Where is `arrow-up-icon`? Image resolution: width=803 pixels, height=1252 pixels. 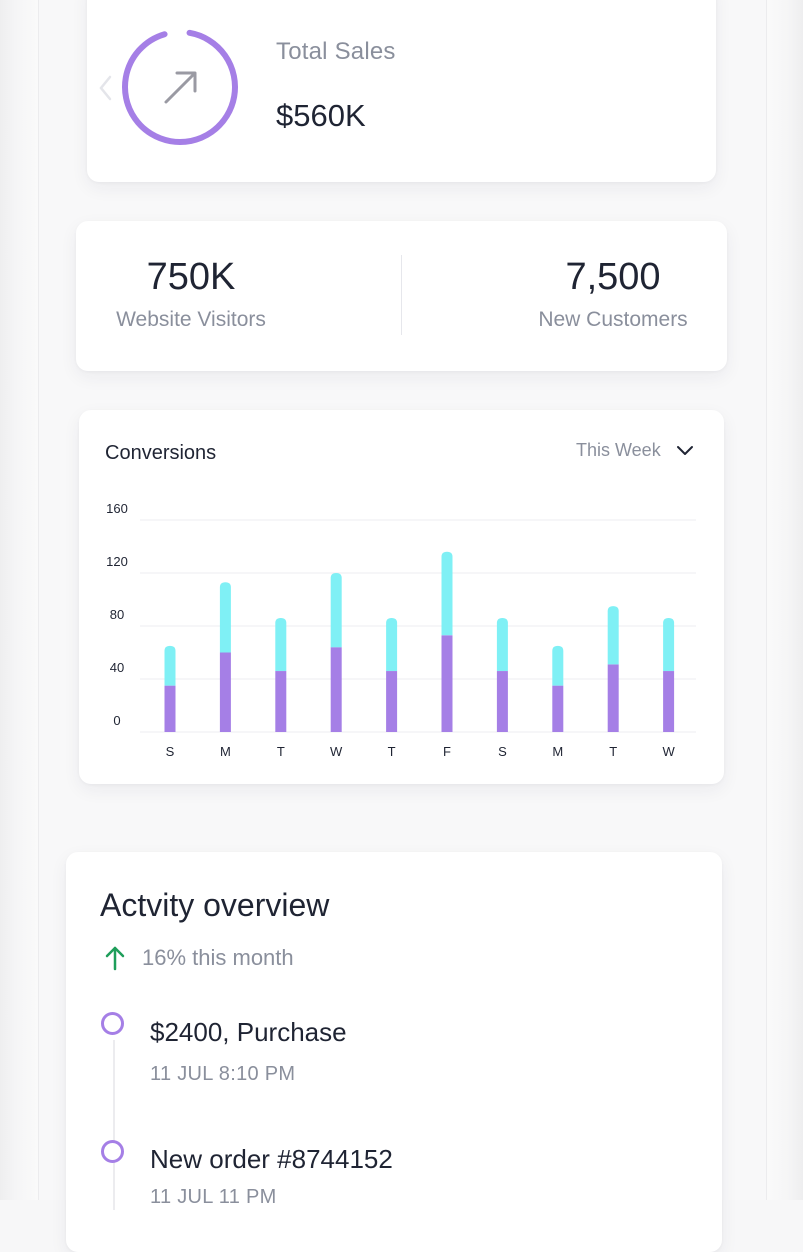 arrow-up-icon is located at coordinates (115, 958).